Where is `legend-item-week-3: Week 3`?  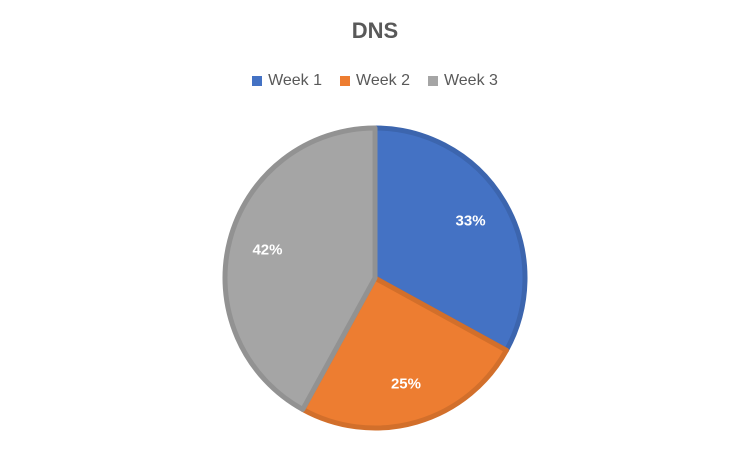 legend-item-week-3: Week 3 is located at coordinates (462, 81).